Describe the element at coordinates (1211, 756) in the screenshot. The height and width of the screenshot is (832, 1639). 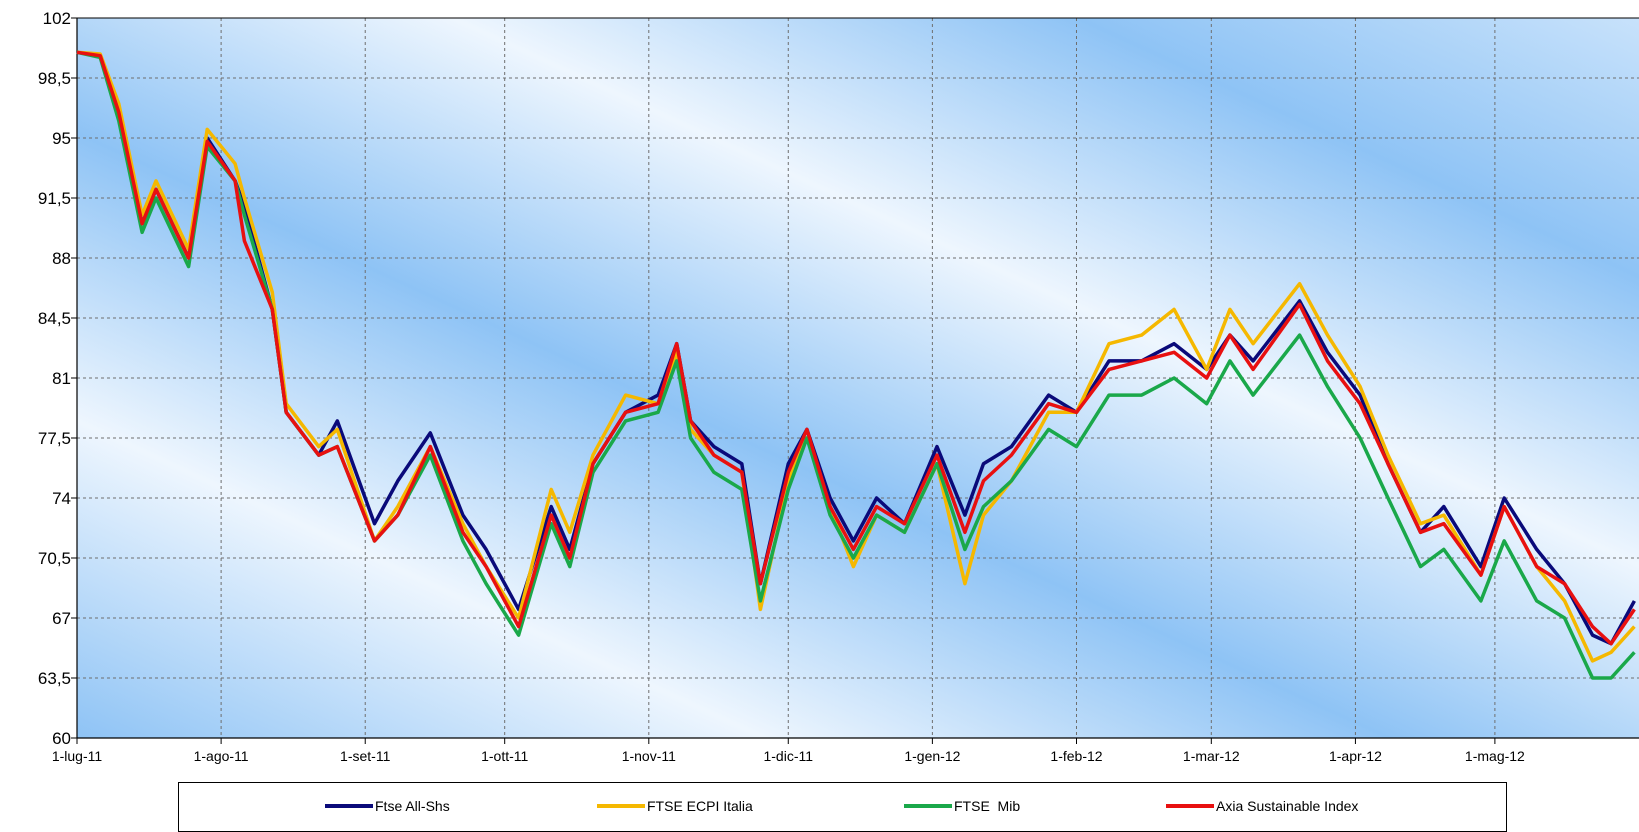
I see `x-tick-label: 1-mar-12` at that location.